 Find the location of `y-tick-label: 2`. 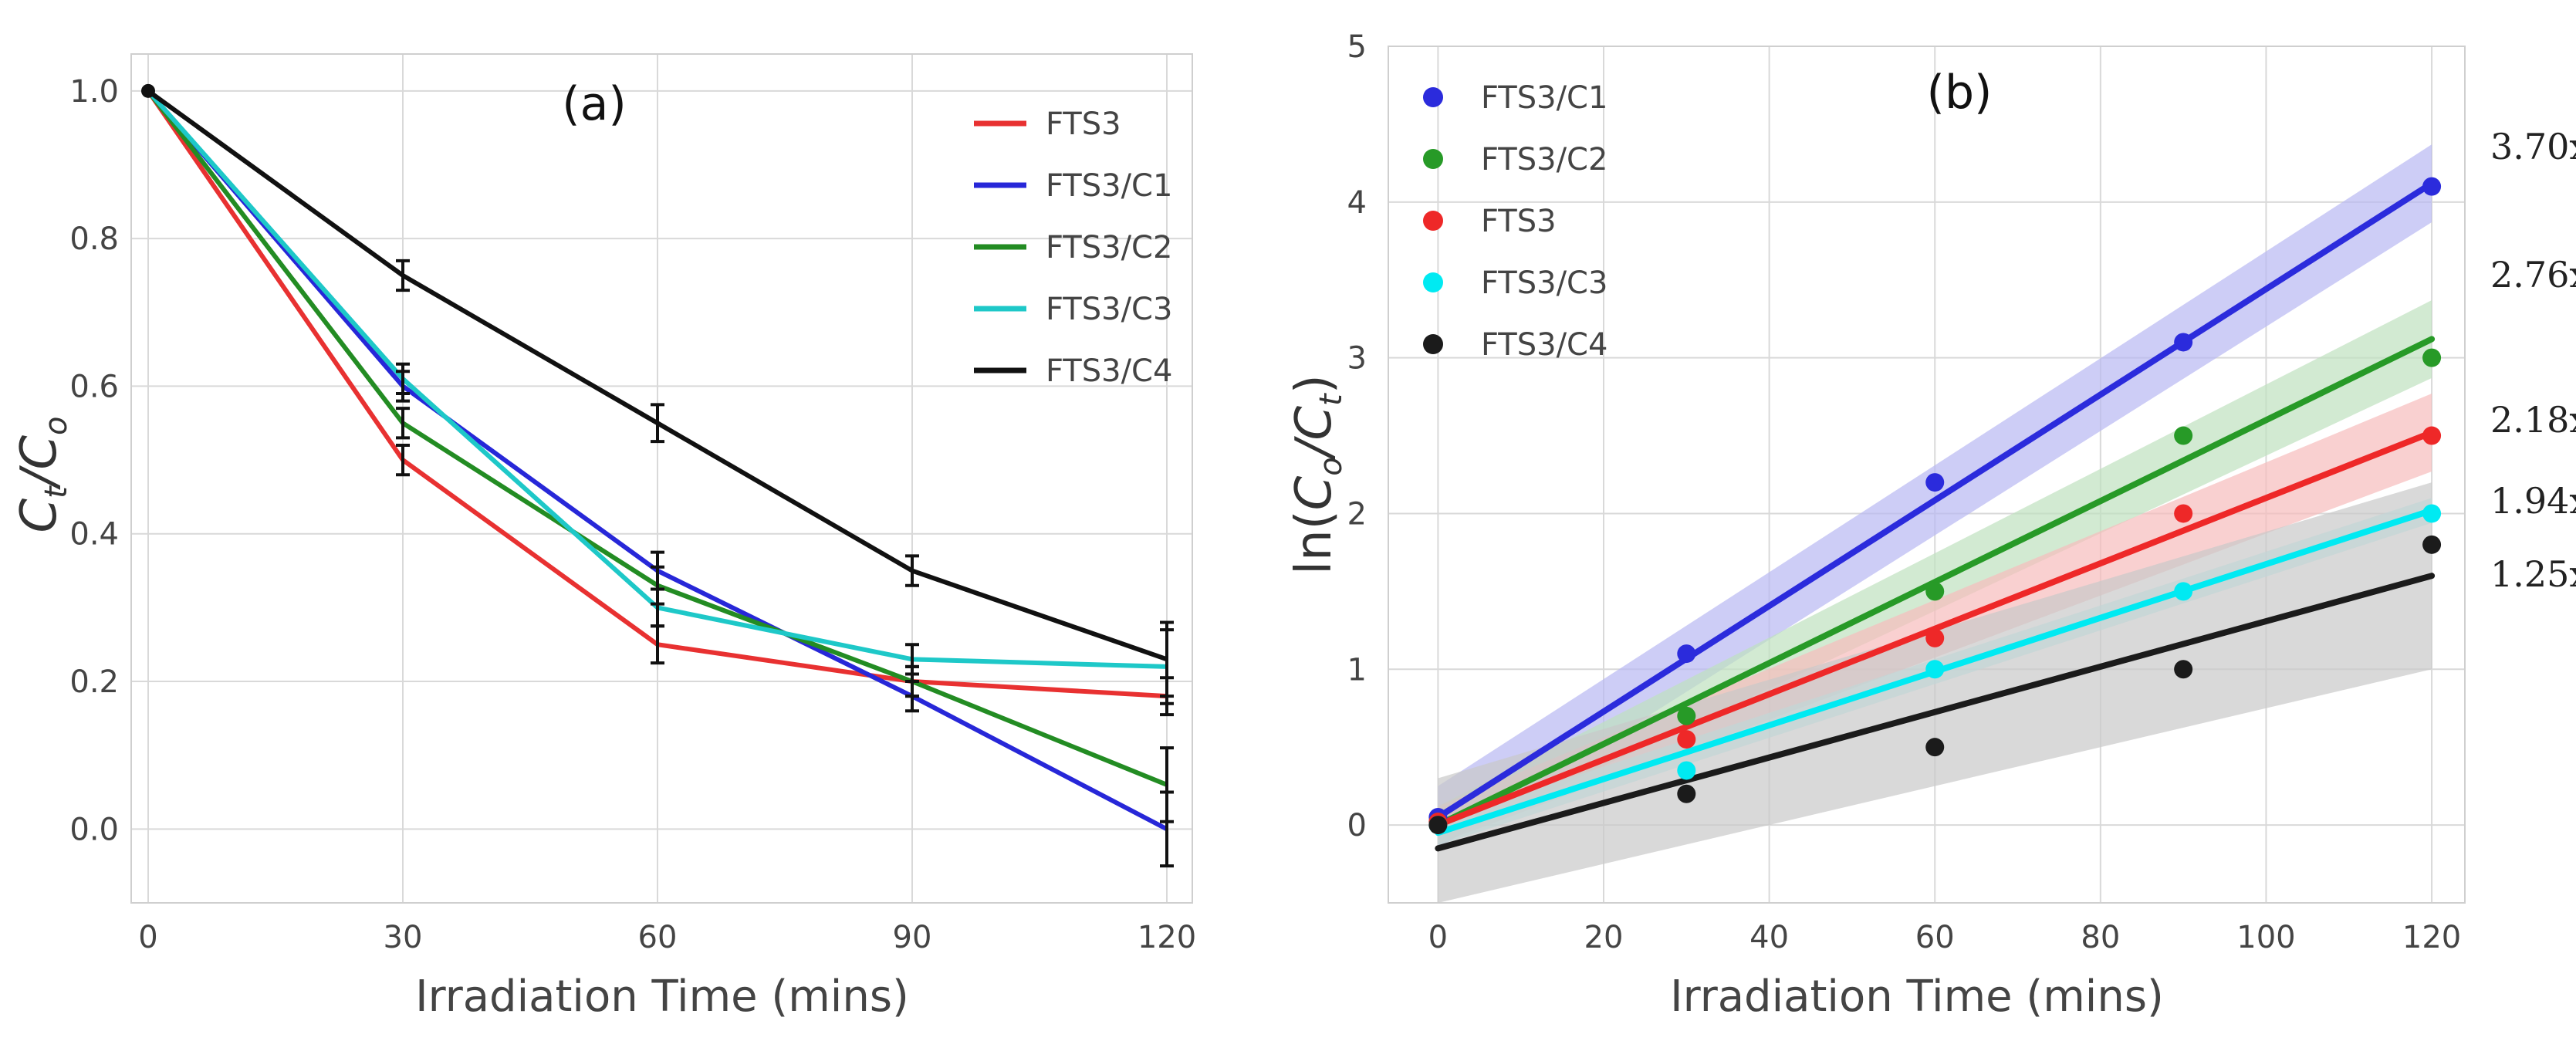

y-tick-label: 2 is located at coordinates (1357, 514).